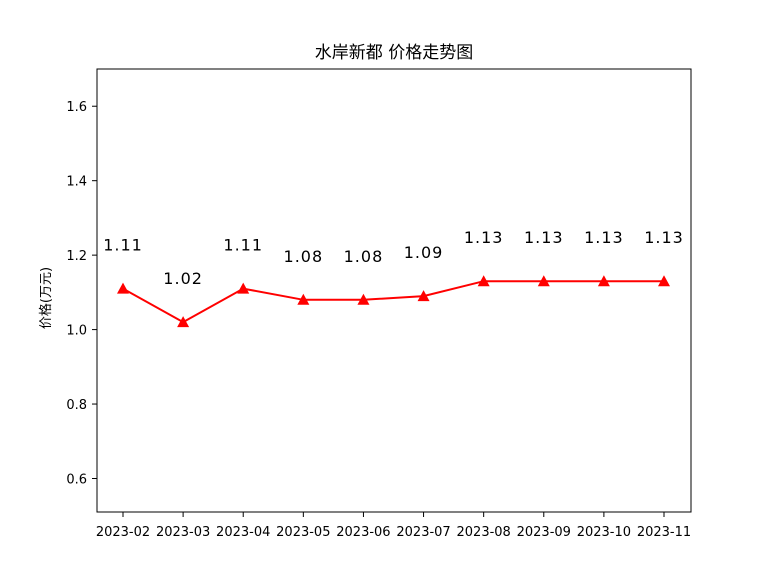  I want to click on x-tick-label: 2023-04, so click(243, 532).